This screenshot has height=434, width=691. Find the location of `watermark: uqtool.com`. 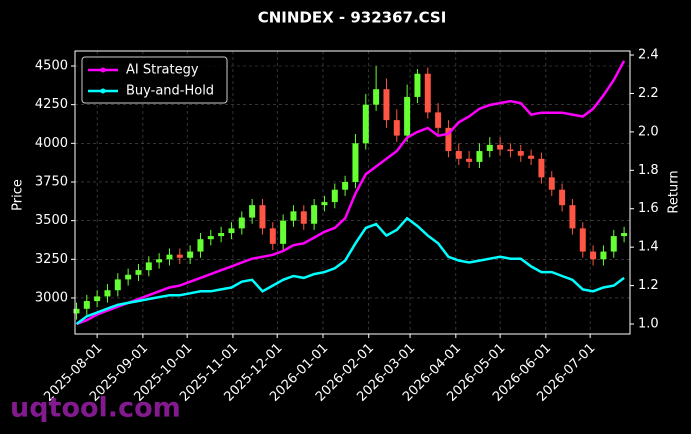

watermark: uqtool.com is located at coordinates (95, 408).